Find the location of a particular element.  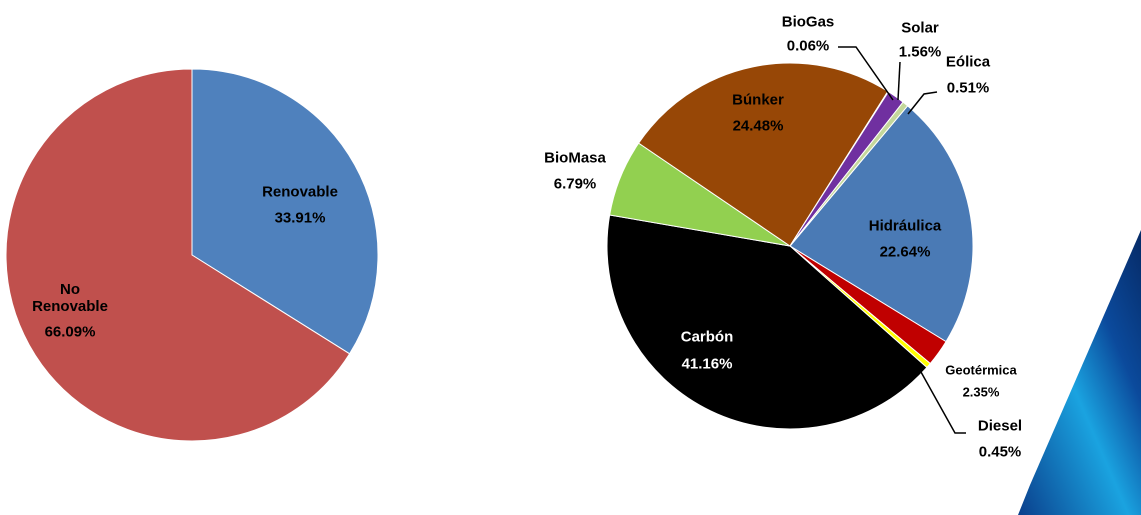

slice-label: Eólica is located at coordinates (968, 62).